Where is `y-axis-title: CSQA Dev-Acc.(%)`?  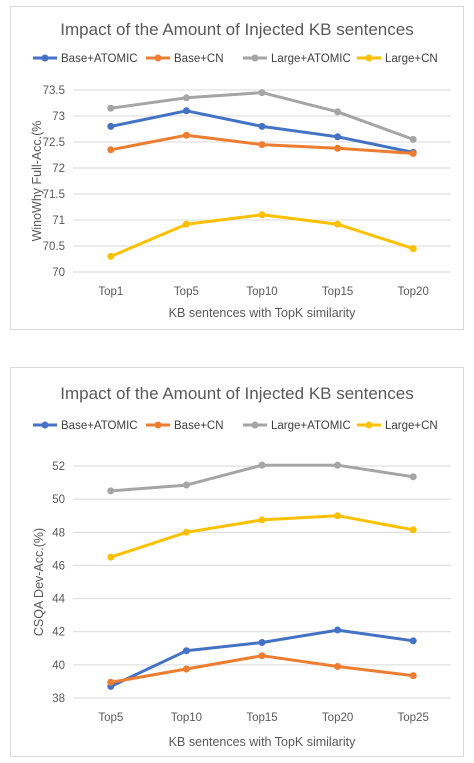 y-axis-title: CSQA Dev-Acc.(%) is located at coordinates (39, 582).